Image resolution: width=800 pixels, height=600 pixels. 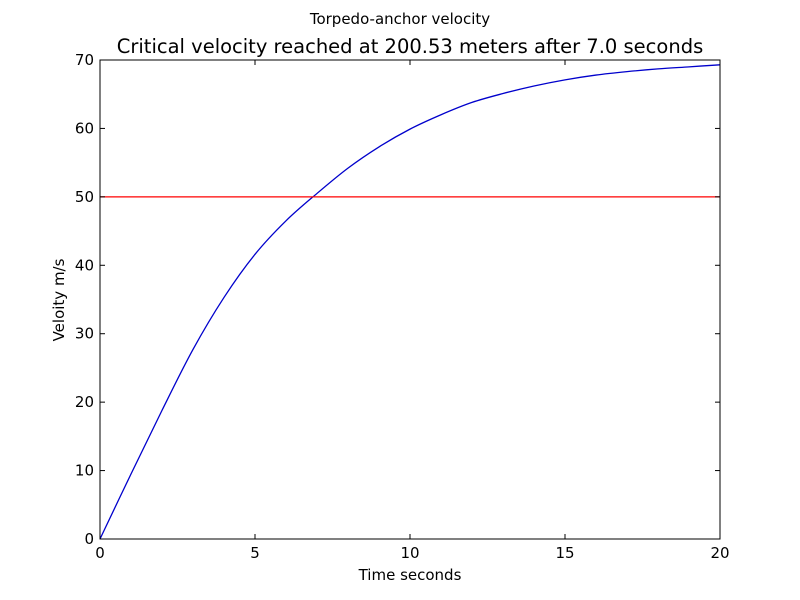 What do you see at coordinates (564, 553) in the screenshot?
I see `x-tick-label: 15` at bounding box center [564, 553].